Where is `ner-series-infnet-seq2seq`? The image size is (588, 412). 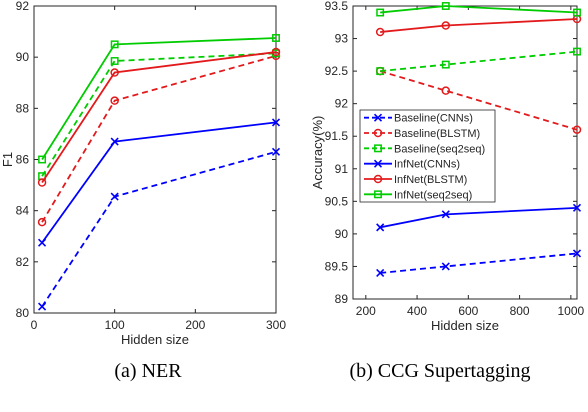
ner-series-infnet-seq2seq is located at coordinates (159, 99).